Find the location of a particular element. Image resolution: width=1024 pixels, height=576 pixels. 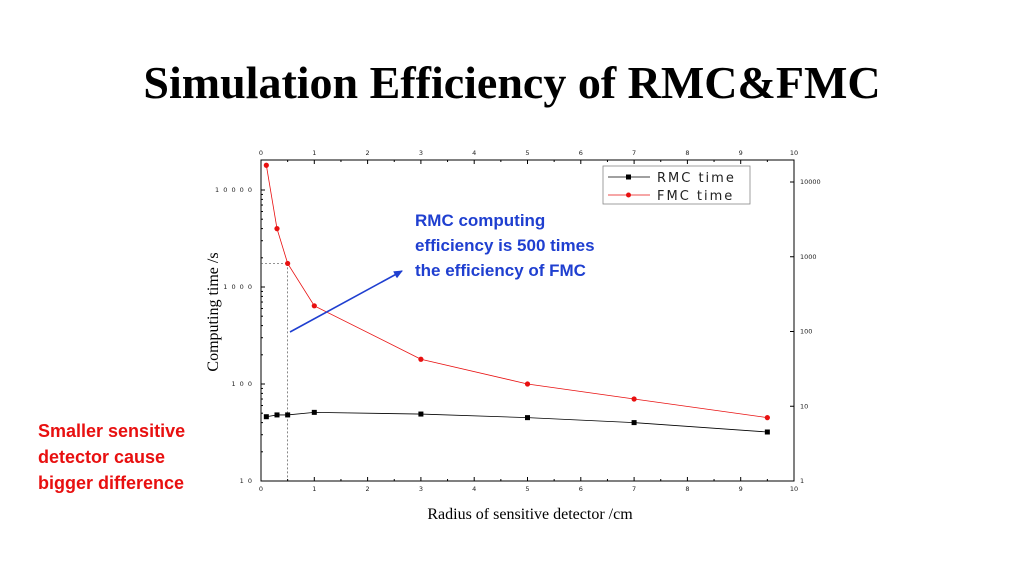

slide-title: Simulation Efficiency of RMC&FMC is located at coordinates (512, 82).